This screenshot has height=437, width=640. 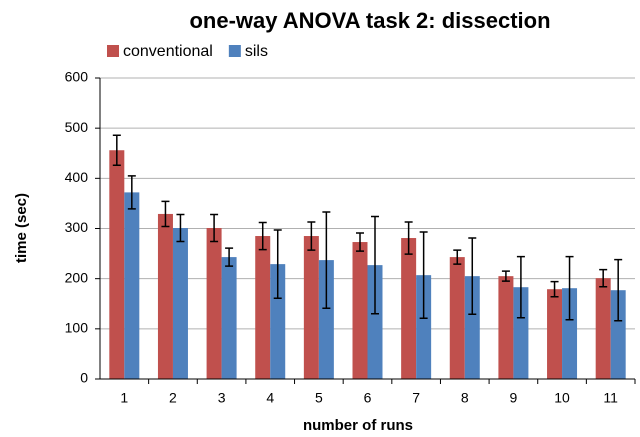 I want to click on y-tick-label: 500, so click(x=77, y=127).